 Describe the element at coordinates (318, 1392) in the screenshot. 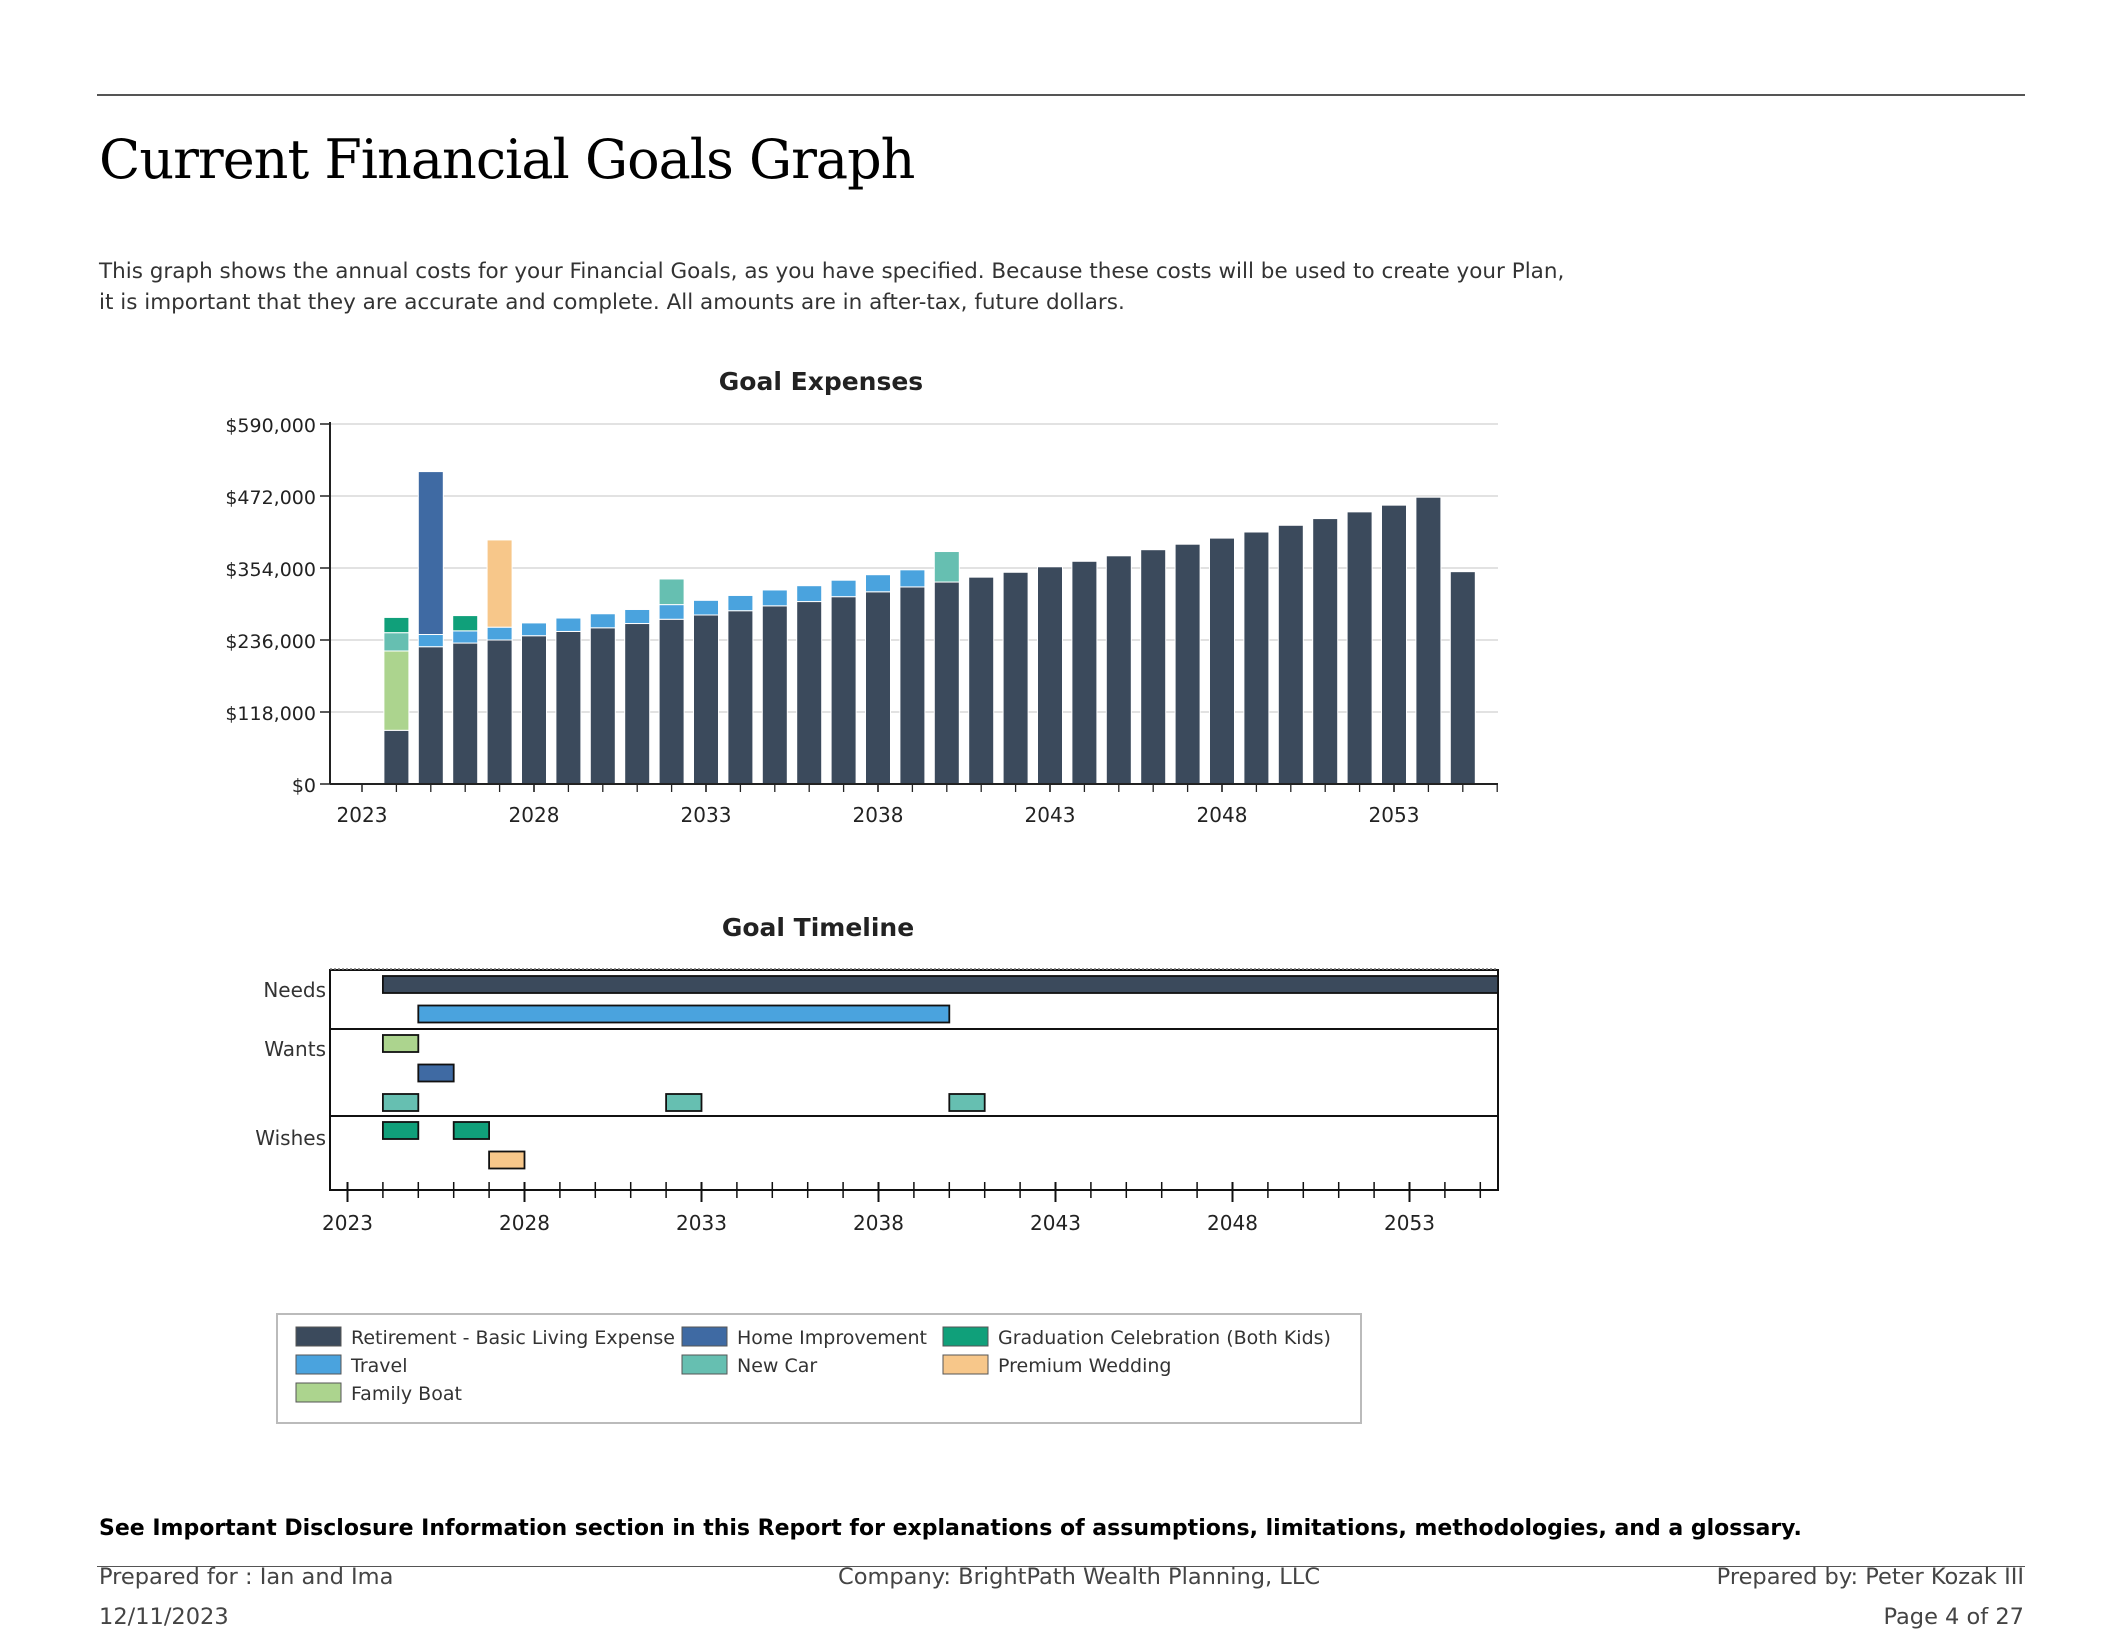

I see `legend-swatch-family-boat` at that location.